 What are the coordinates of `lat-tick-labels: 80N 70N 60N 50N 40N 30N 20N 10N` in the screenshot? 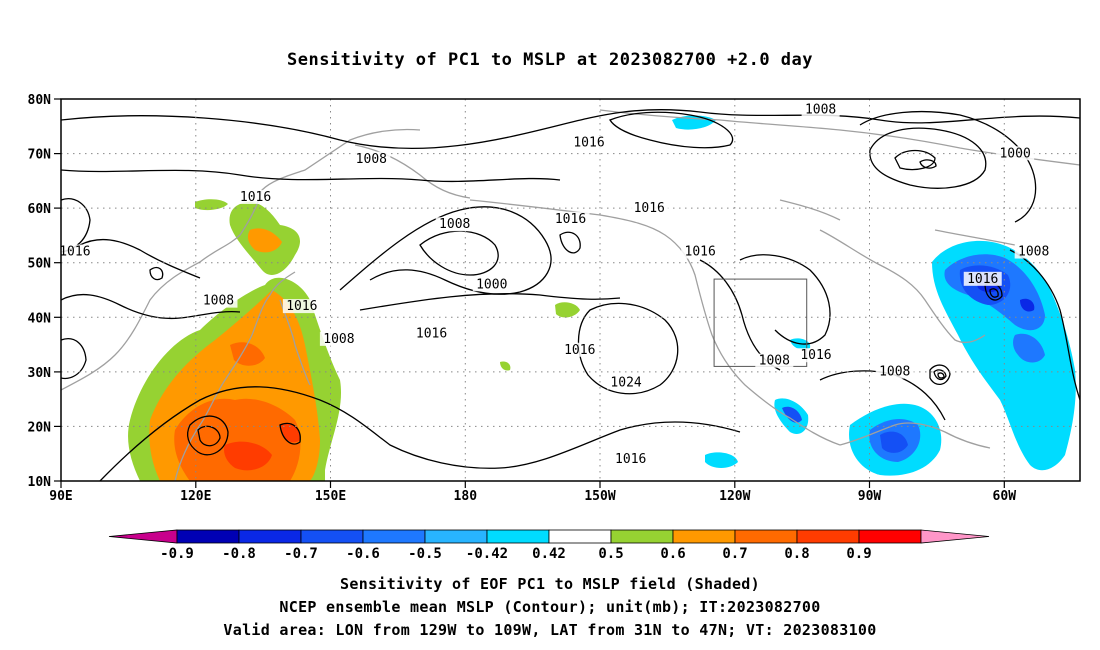 It's located at (40, 291).